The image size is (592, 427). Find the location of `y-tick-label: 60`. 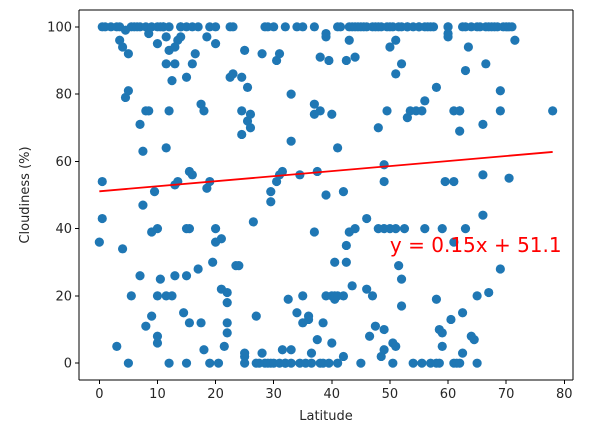

y-tick-label: 60 is located at coordinates (63, 162).